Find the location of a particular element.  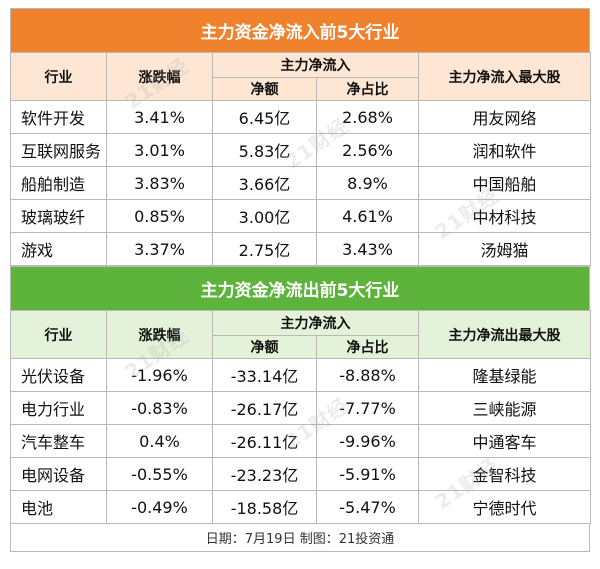

outflow-title: 主力资金净流出前5大行业 is located at coordinates (300, 288).